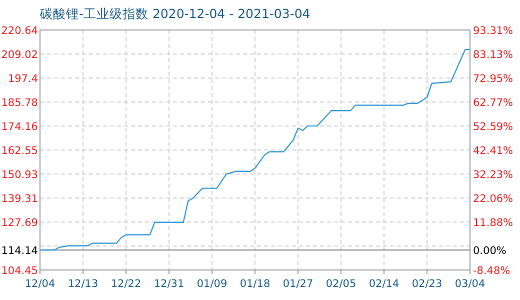 The image size is (520, 300). I want to click on x-tick-label: 02/14, so click(384, 284).